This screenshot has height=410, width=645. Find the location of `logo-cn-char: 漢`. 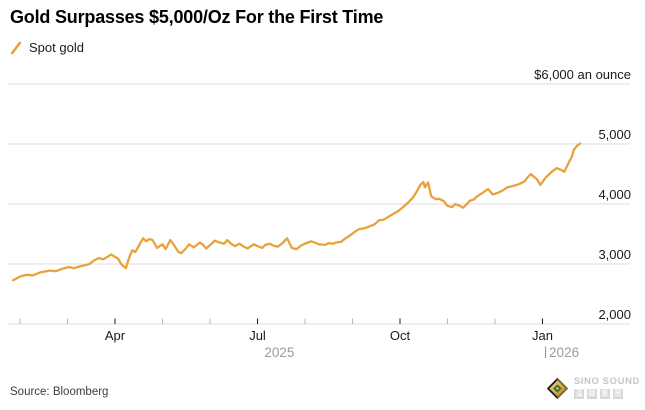

logo-cn-char: 漢 is located at coordinates (578, 394).